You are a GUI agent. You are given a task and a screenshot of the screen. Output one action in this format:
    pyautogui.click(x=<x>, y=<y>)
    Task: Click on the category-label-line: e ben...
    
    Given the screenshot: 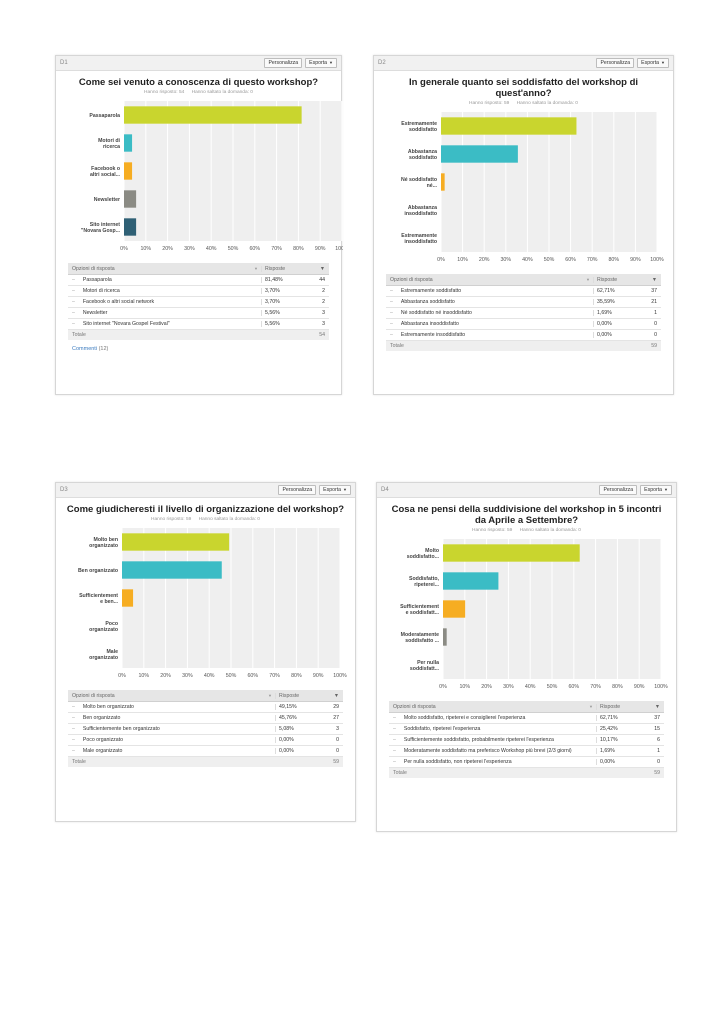 What is the action you would take?
    pyautogui.click(x=109, y=602)
    